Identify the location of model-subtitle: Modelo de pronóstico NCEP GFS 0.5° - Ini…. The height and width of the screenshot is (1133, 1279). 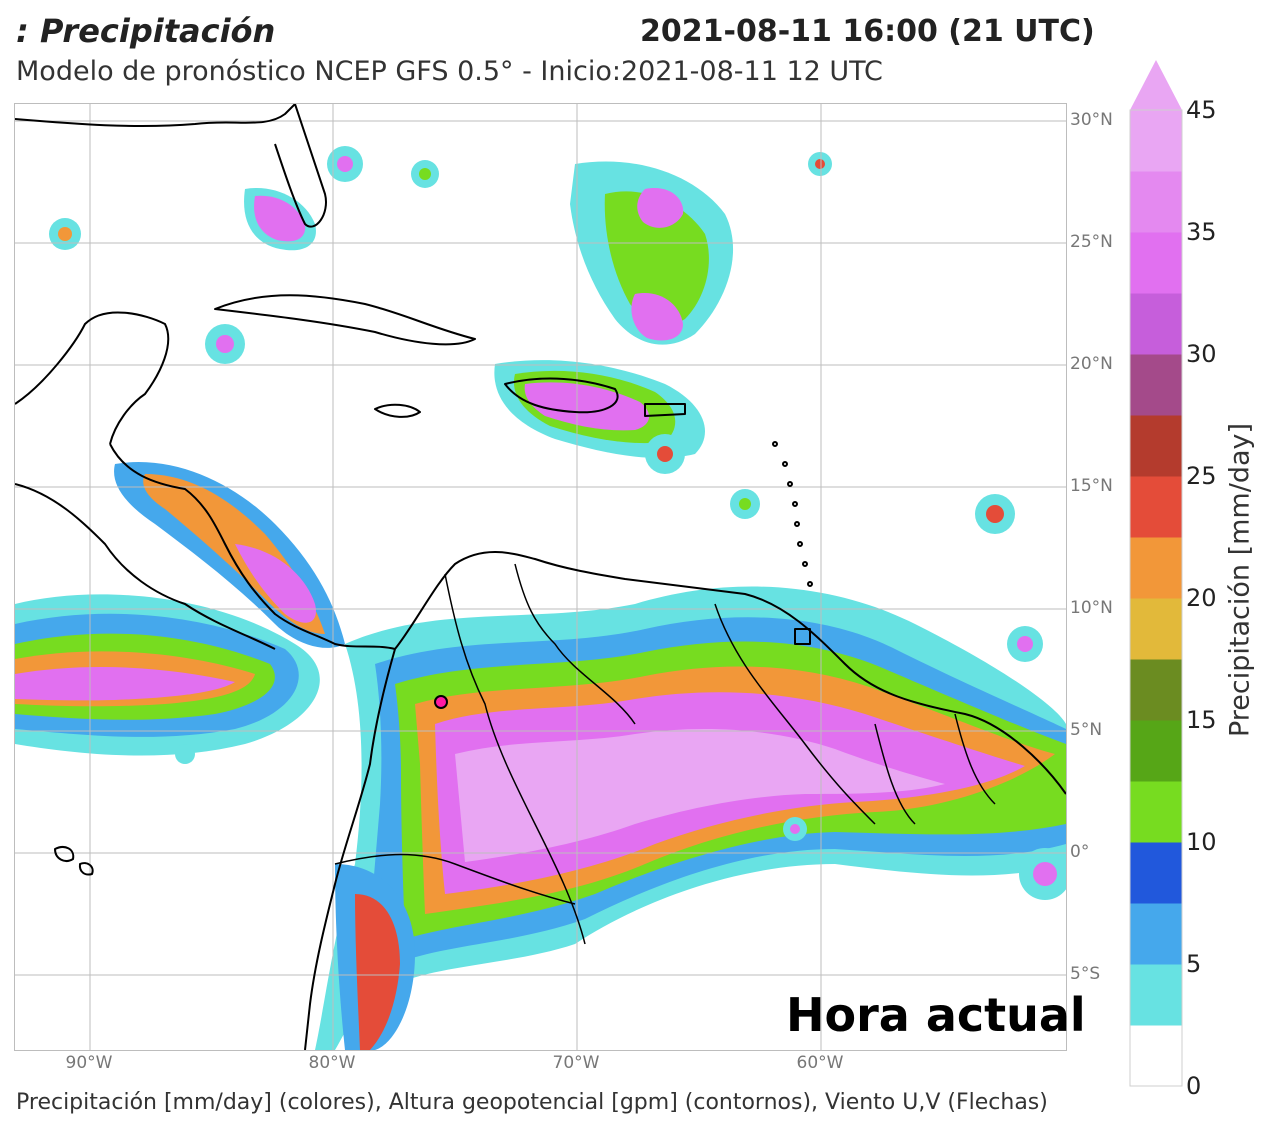
(449, 71).